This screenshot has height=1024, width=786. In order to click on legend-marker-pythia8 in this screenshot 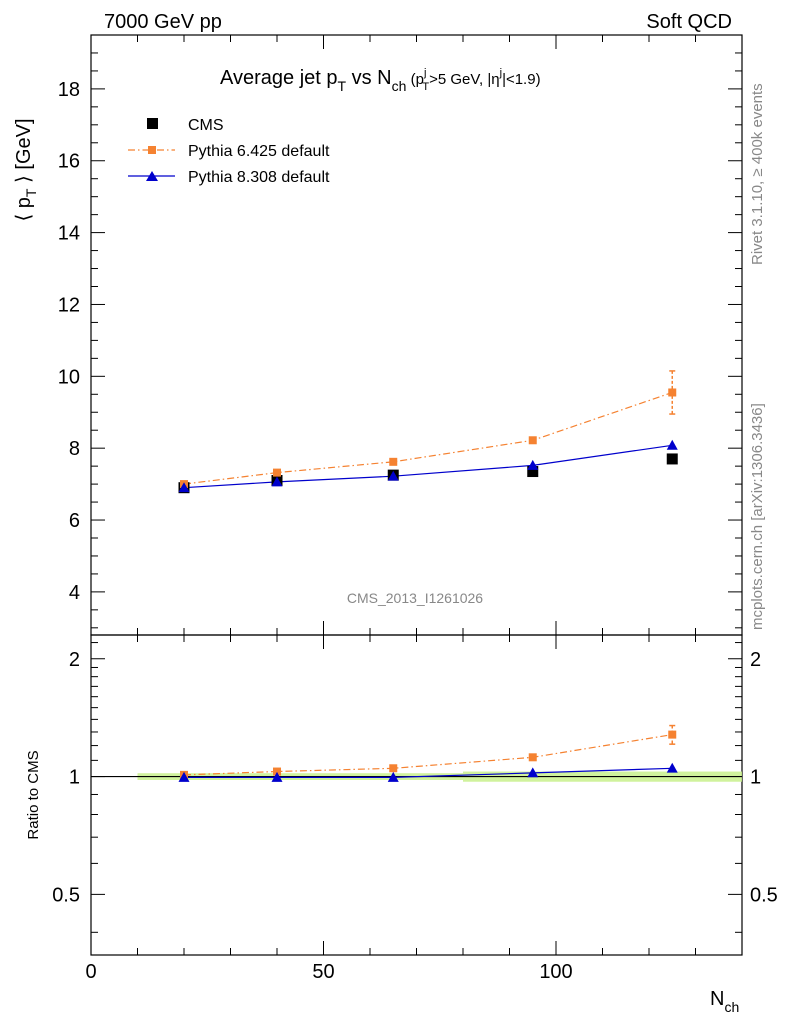, I will do `click(152, 176)`.